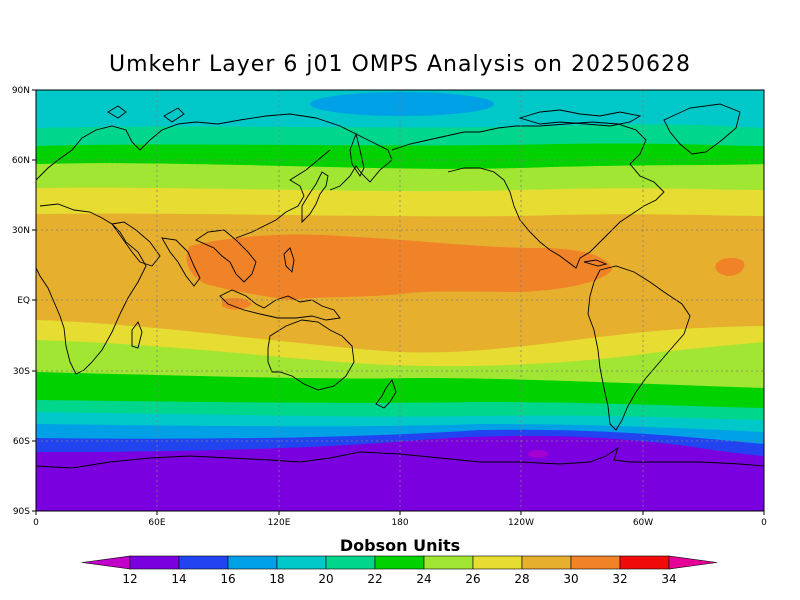 Image resolution: width=800 pixels, height=600 pixels. I want to click on colorbar-label: 34, so click(668, 579).